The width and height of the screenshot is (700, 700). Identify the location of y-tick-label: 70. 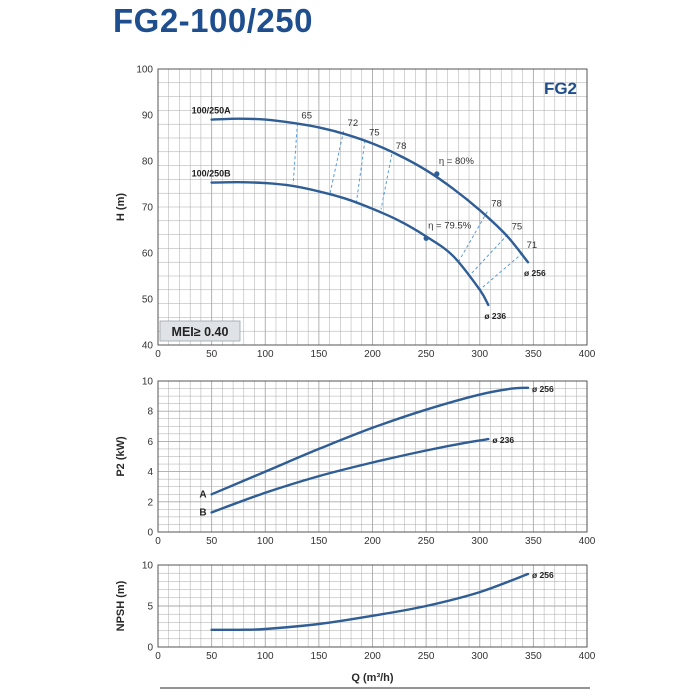
(148, 208).